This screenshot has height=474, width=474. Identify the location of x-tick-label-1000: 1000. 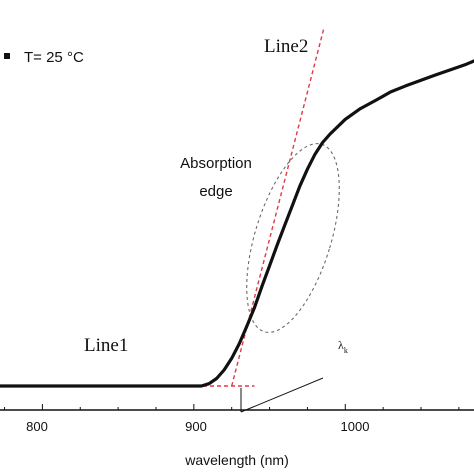
(355, 426).